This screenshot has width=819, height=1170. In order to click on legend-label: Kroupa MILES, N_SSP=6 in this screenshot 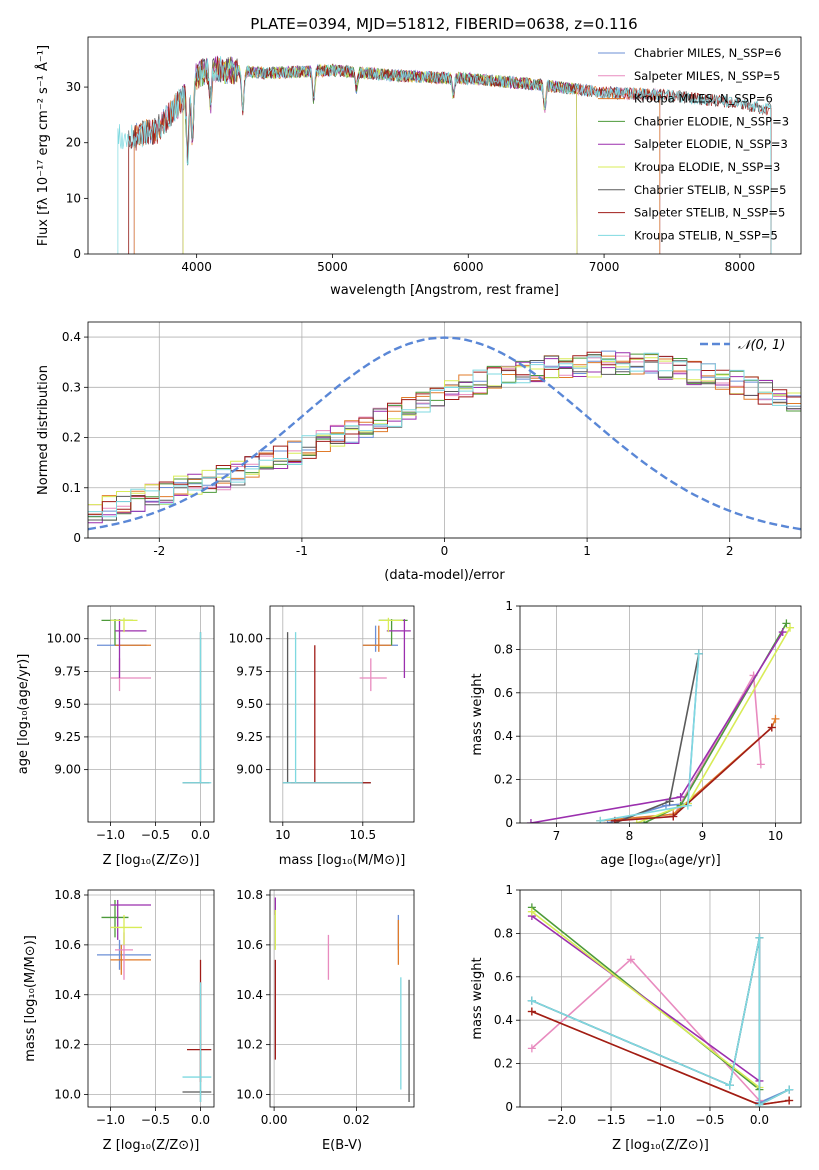, I will do `click(703, 99)`.